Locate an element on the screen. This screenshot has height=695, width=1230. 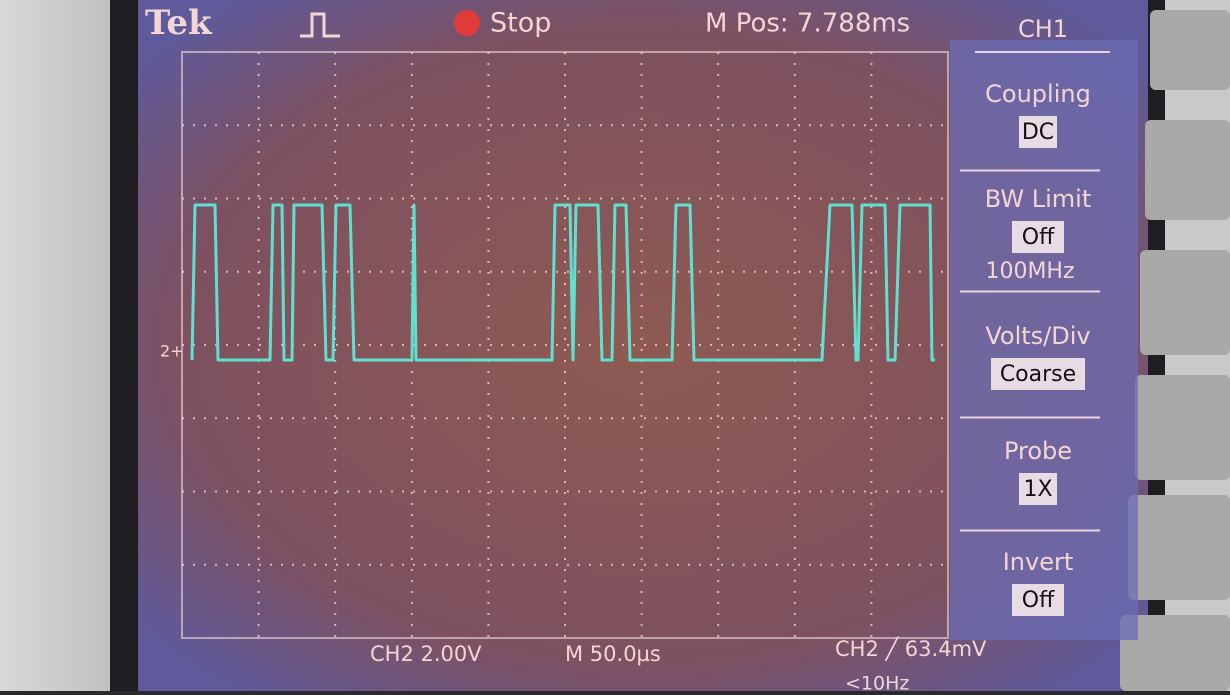
menu-value: 1X is located at coordinates (1037, 489).